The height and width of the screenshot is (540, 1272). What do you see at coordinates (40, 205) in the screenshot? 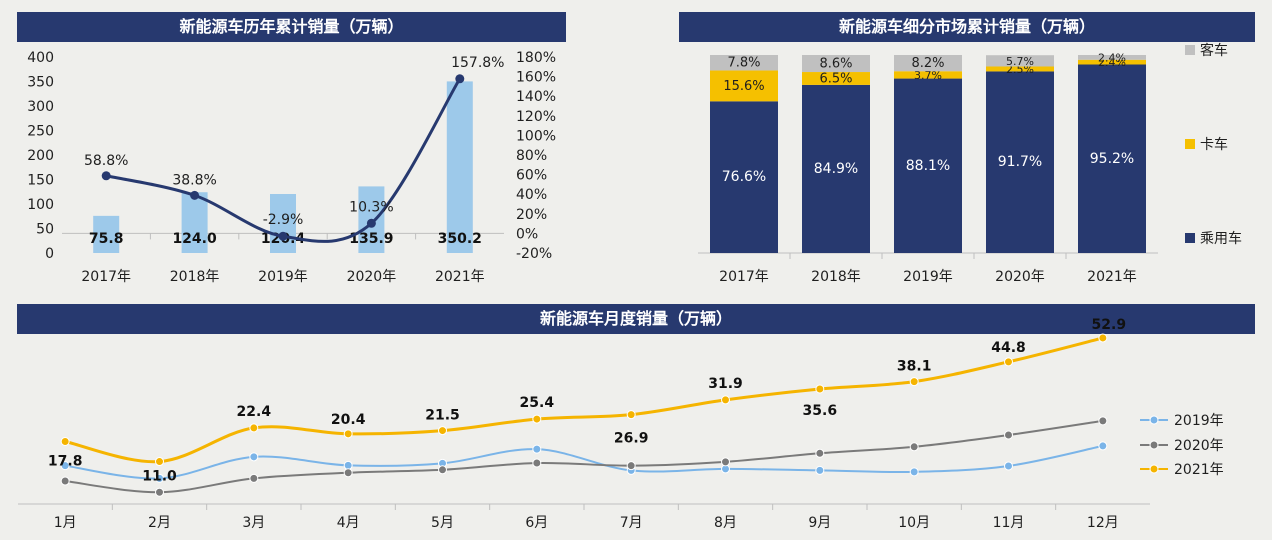
I see `left-axis-tick-label: 100` at bounding box center [40, 205].